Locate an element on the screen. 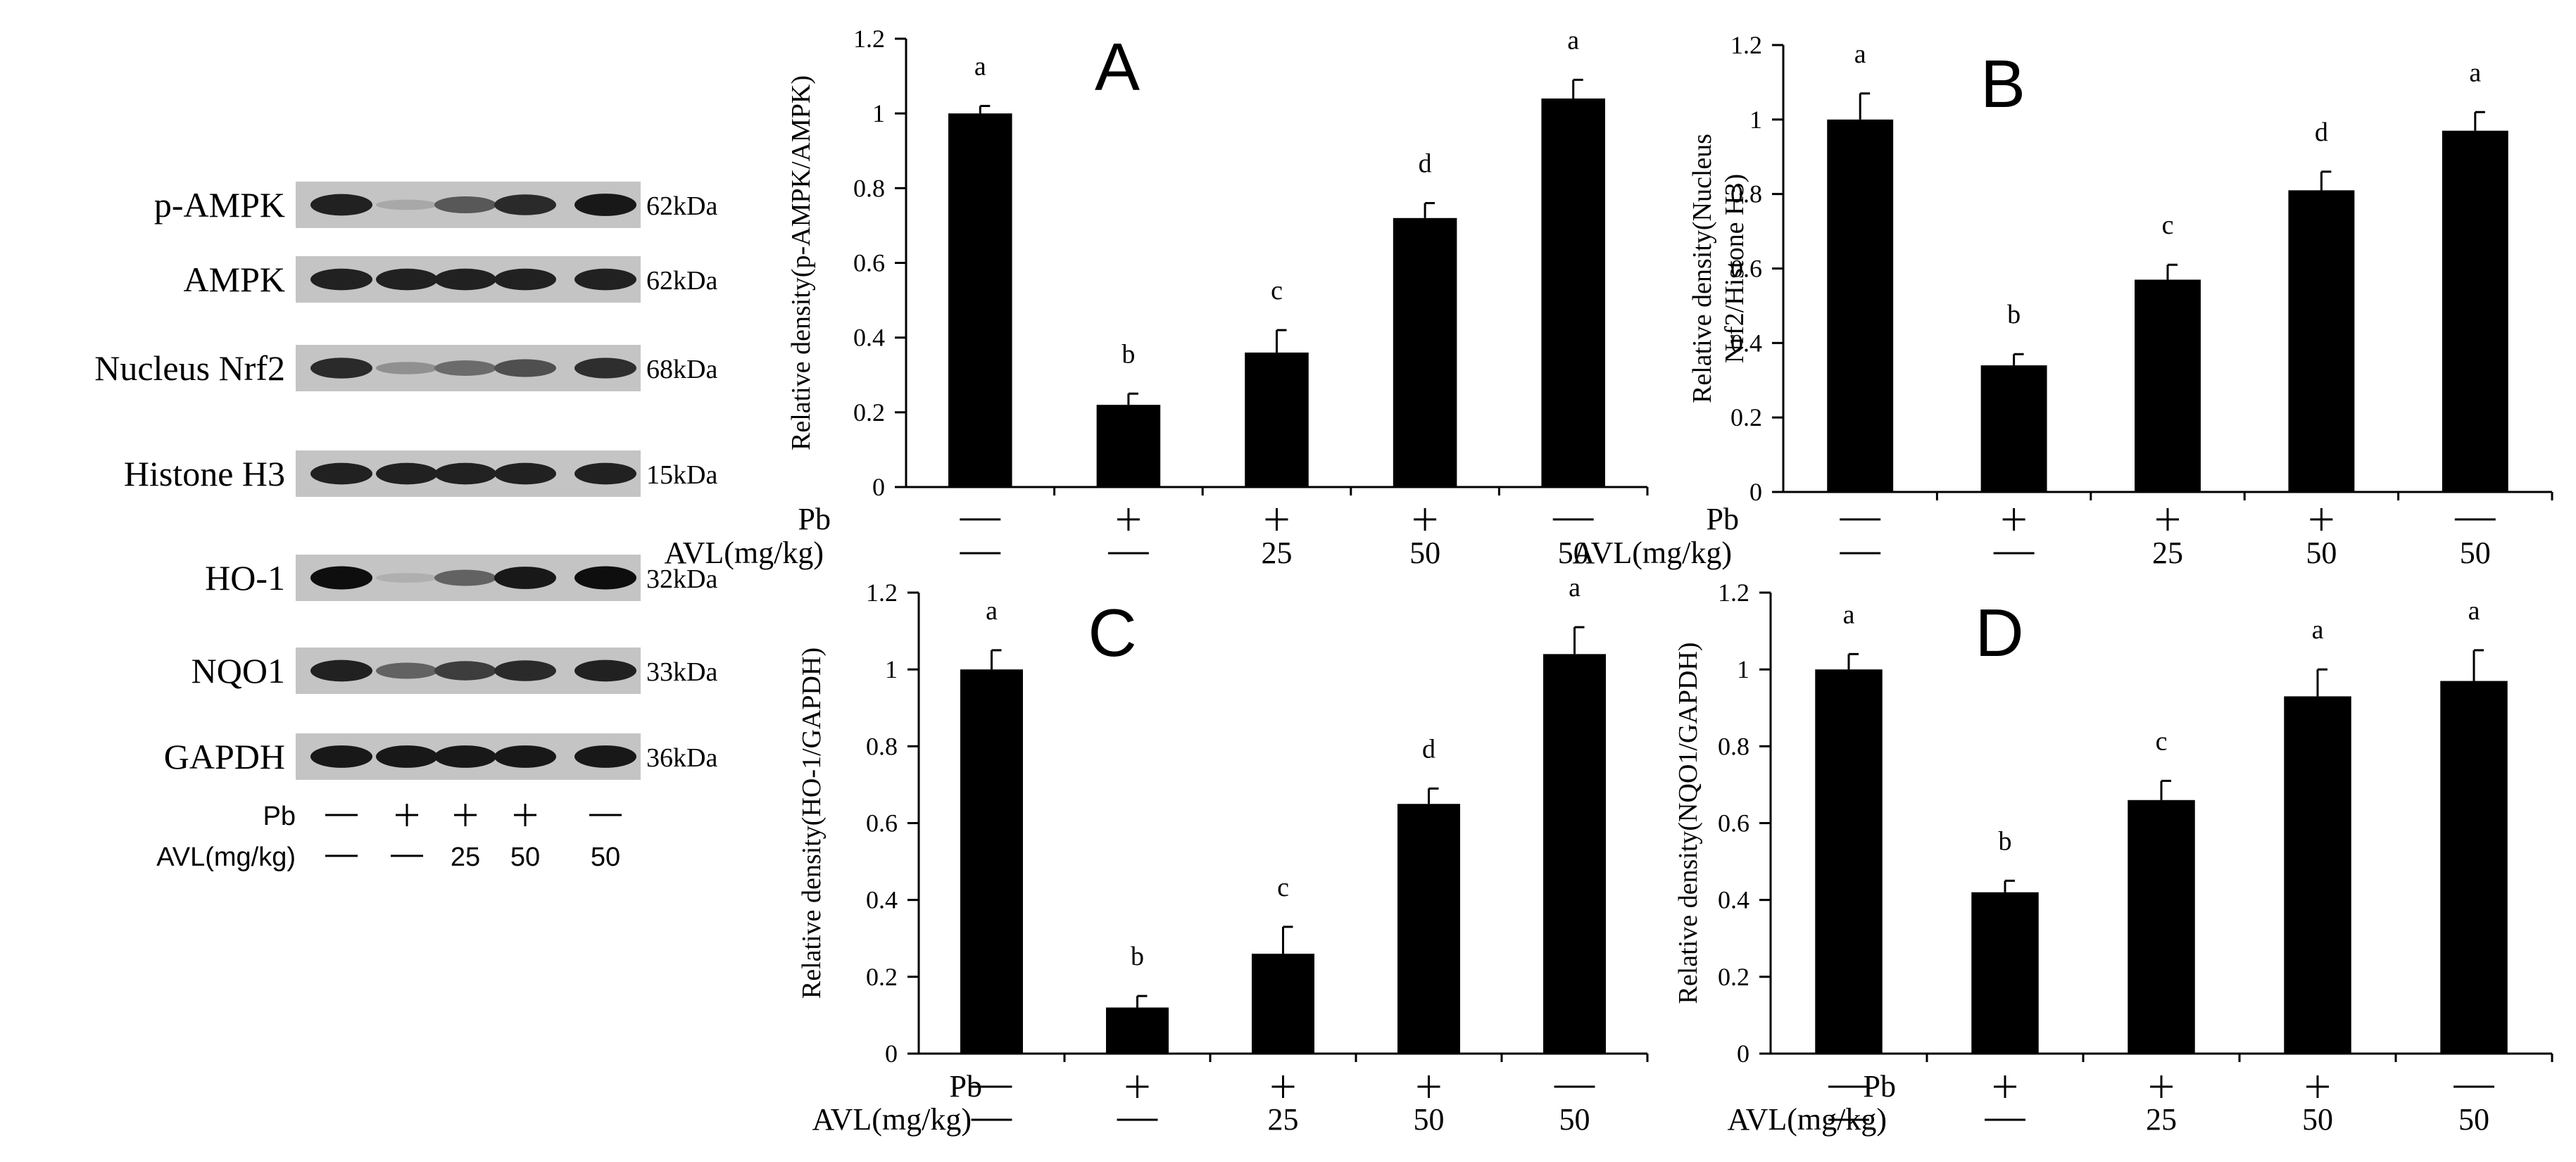 This screenshot has width=2576, height=1162. y-tick-label: 0.2 is located at coordinates (1746, 417).